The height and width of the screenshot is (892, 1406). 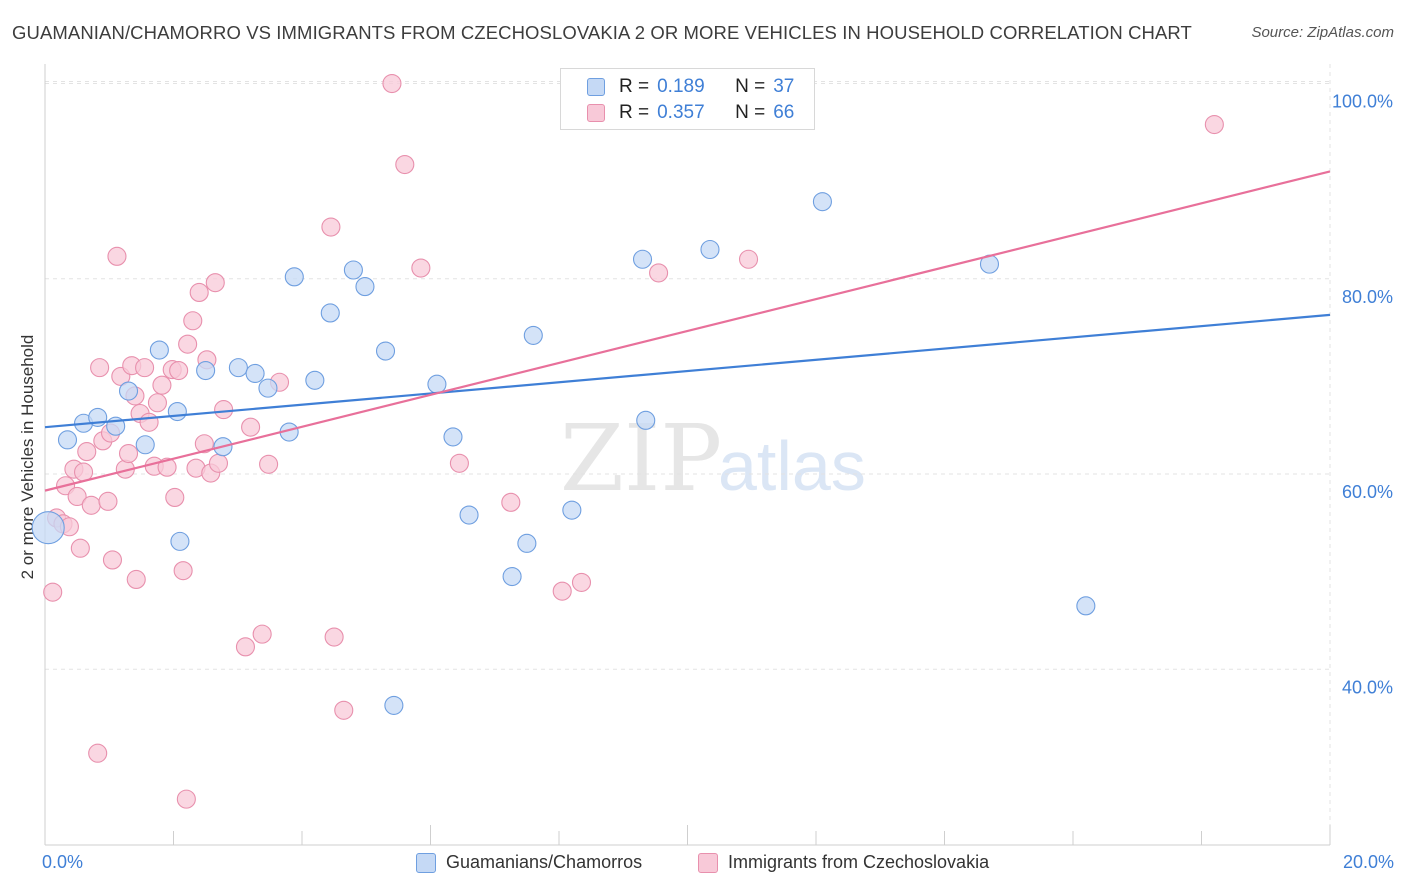 What do you see at coordinates (690, 87) in the screenshot?
I see `legend-row-guamanian: R = 0.189 N = 37` at bounding box center [690, 87].